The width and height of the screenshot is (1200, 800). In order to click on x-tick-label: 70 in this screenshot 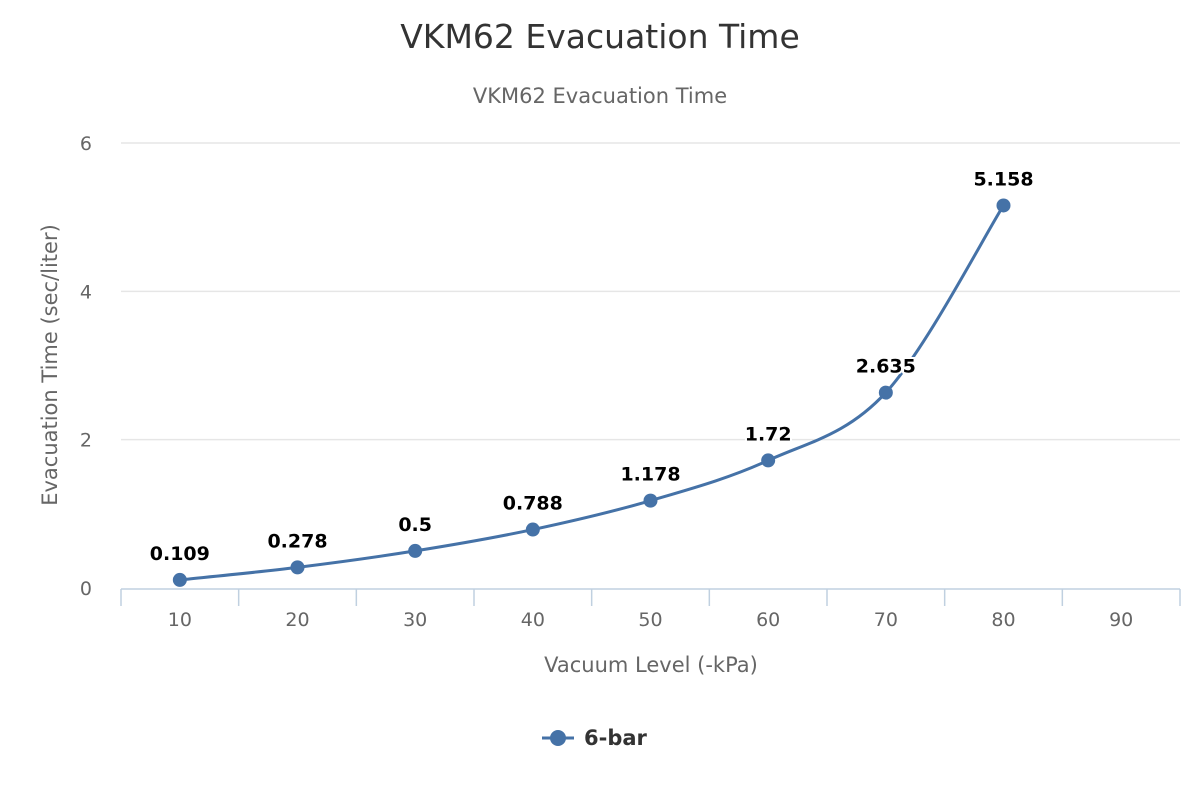, I will do `click(886, 620)`.